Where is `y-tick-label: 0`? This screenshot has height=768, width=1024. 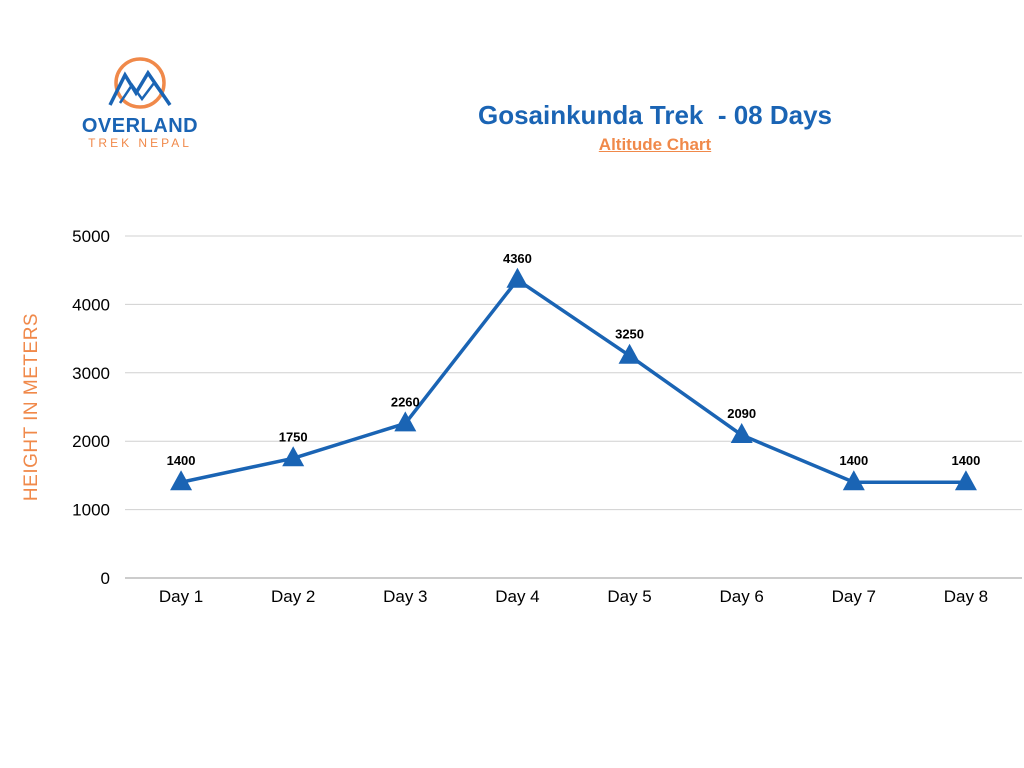 y-tick-label: 0 is located at coordinates (105, 578).